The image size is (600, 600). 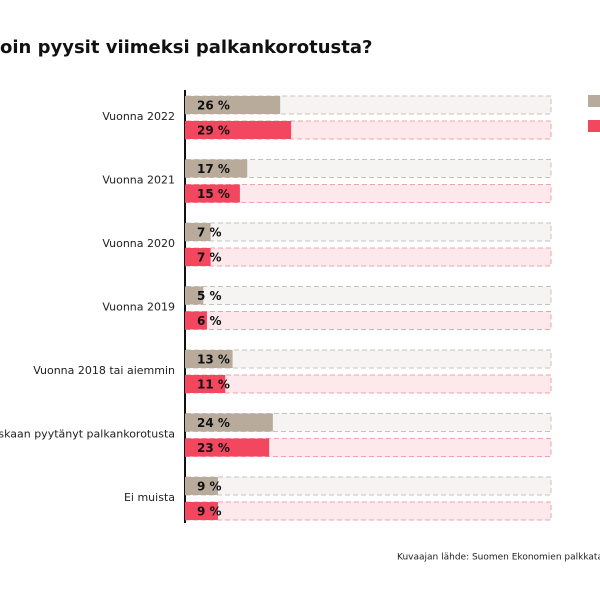 I want to click on category-label: Vuonna 2022, so click(x=138, y=116).